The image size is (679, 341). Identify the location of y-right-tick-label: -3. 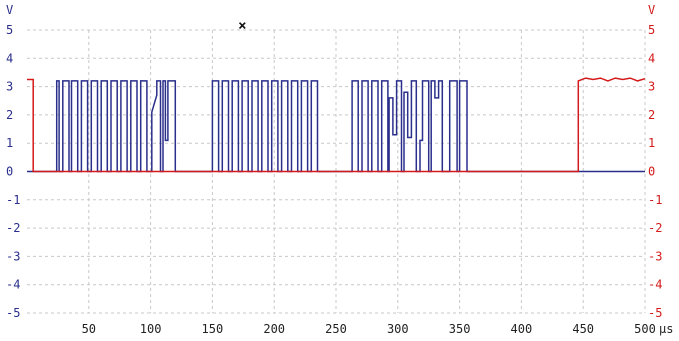
(655, 256).